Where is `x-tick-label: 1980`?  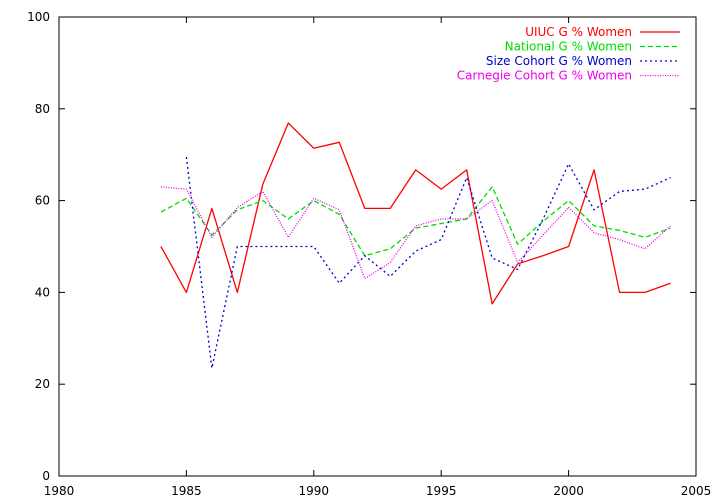 x-tick-label: 1980 is located at coordinates (59, 491).